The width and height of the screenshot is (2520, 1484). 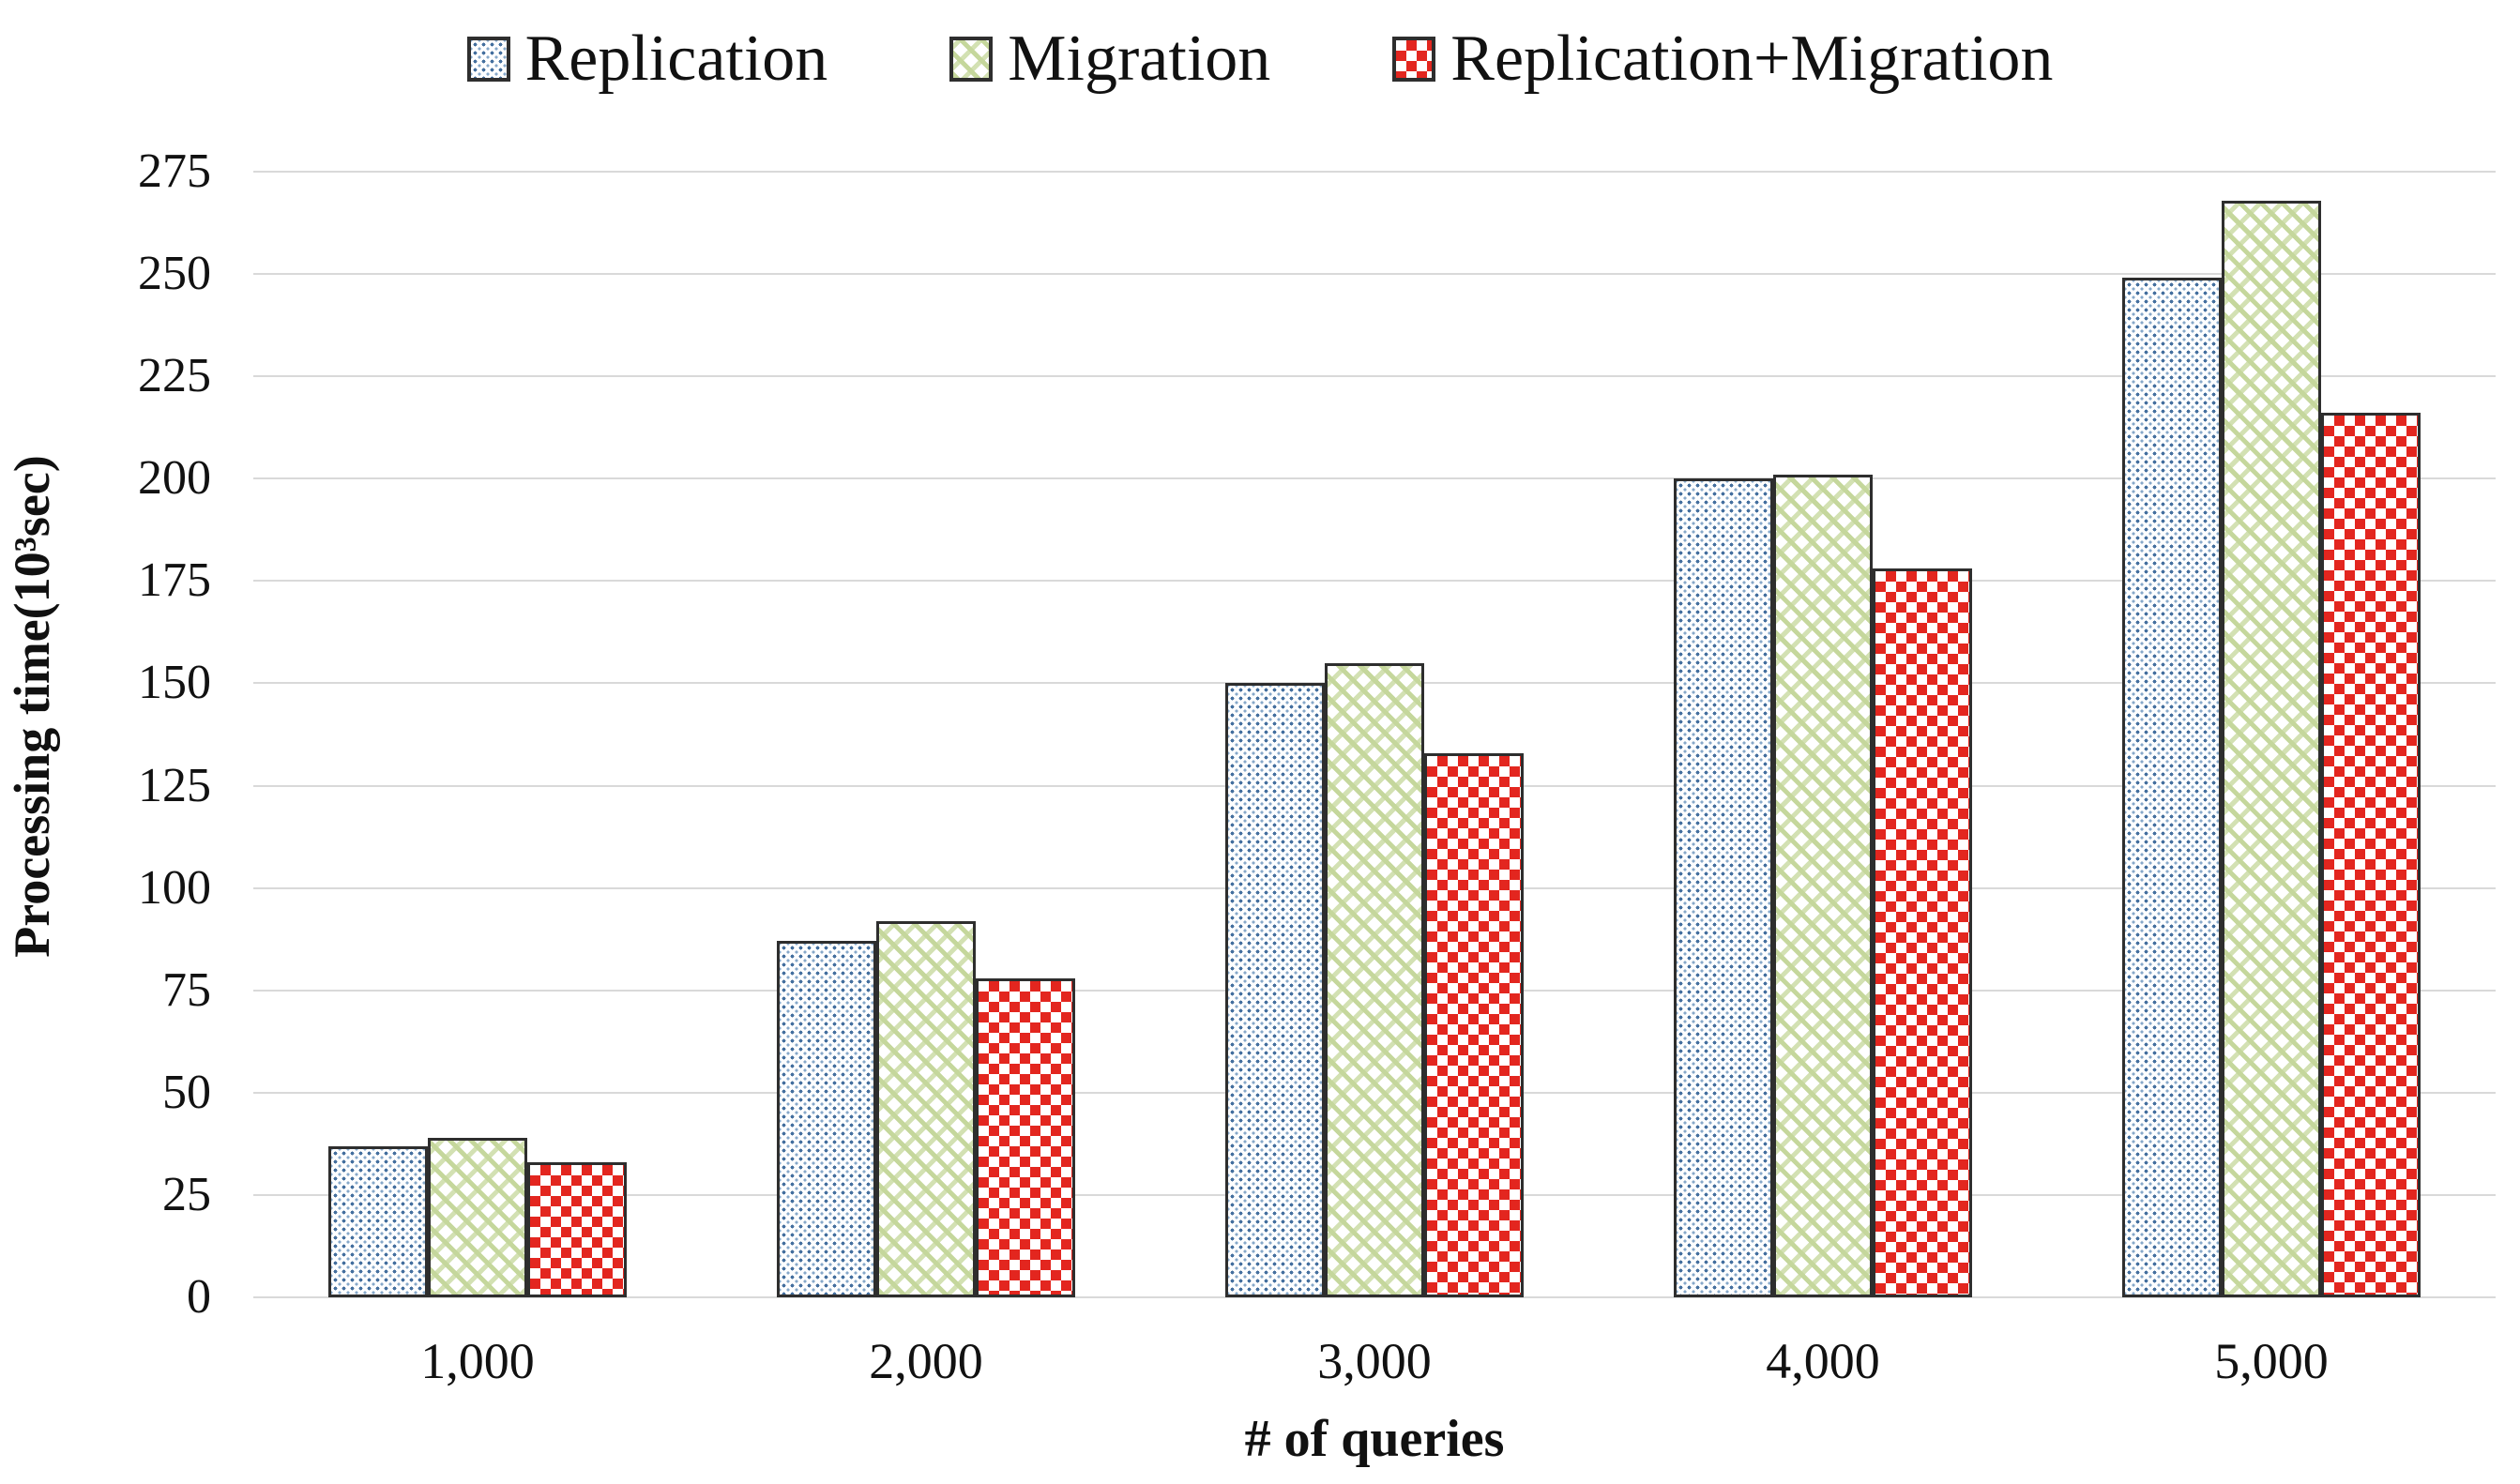 I want to click on y-tick-label-200: 200, so click(x=174, y=479).